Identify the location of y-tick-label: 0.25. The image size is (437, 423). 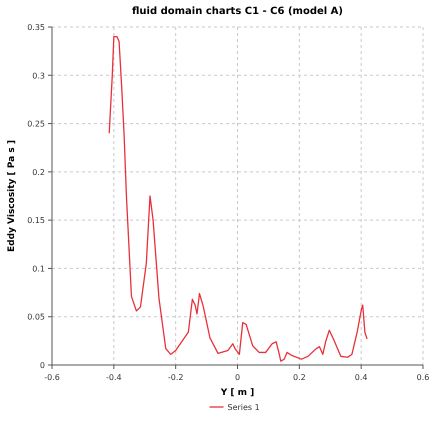
(36, 124).